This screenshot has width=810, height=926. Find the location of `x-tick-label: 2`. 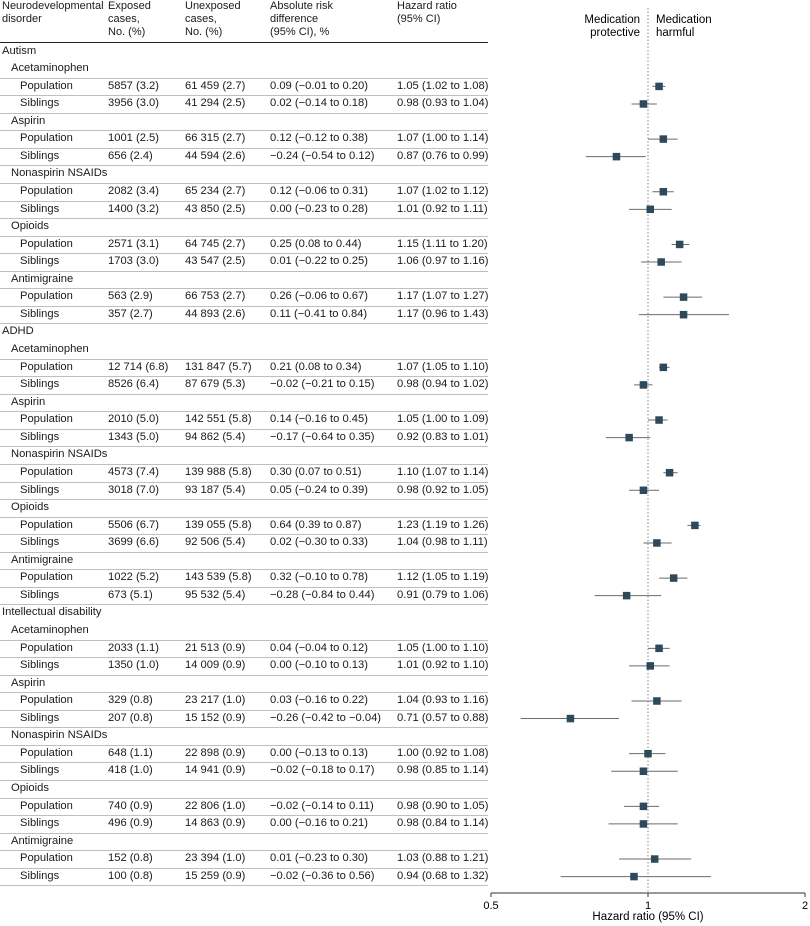

x-tick-label: 2 is located at coordinates (805, 906).